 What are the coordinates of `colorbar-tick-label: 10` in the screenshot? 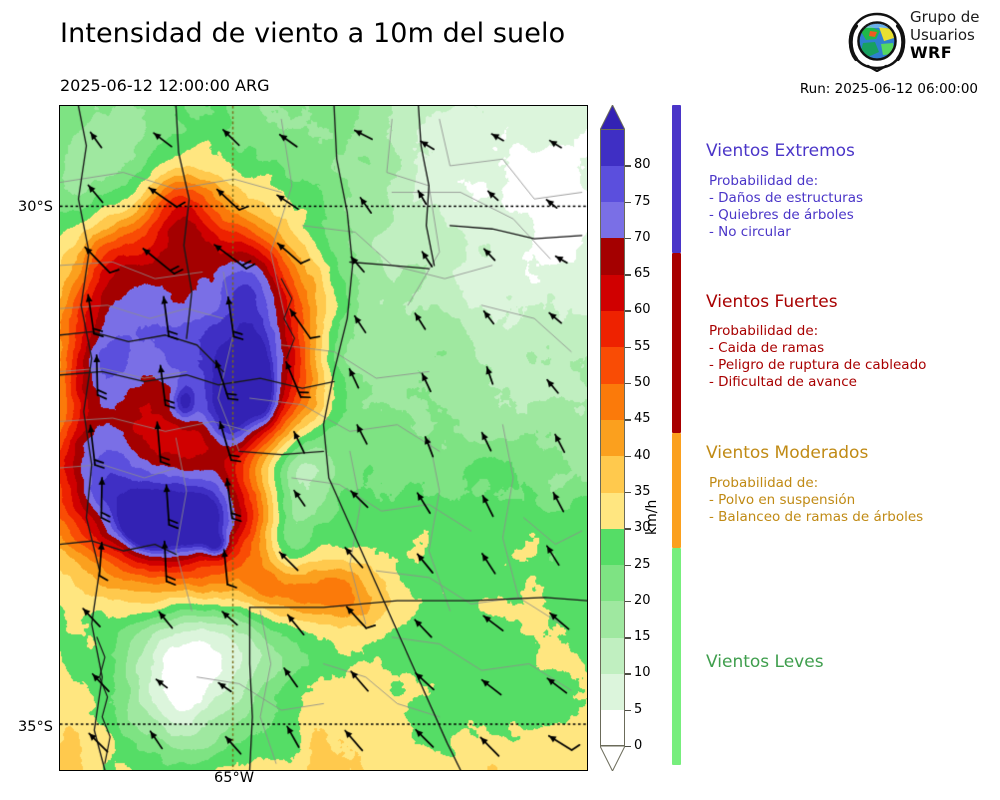 It's located at (642, 673).